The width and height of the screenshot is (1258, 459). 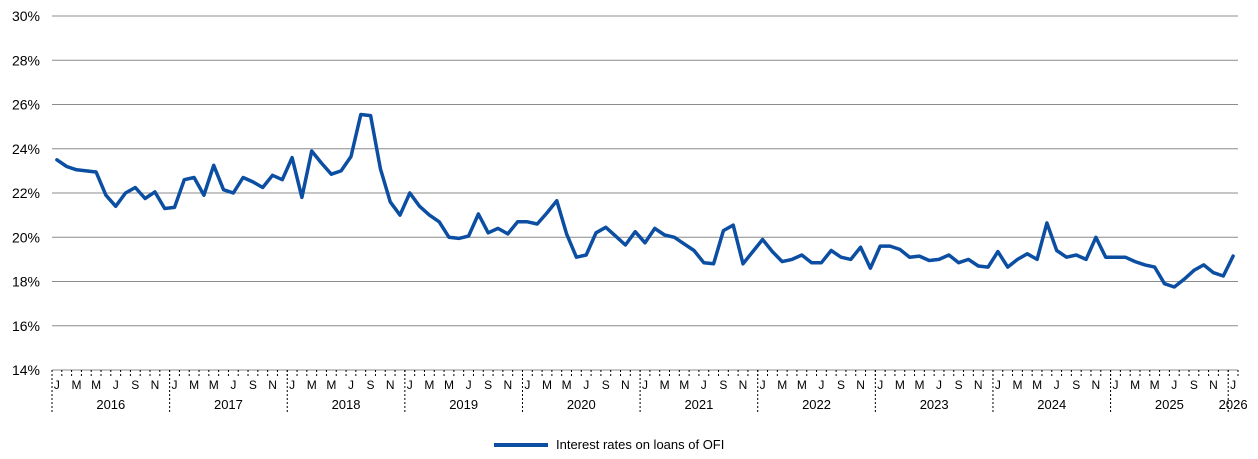 What do you see at coordinates (110, 404) in the screenshot?
I see `x-year-label: 2016` at bounding box center [110, 404].